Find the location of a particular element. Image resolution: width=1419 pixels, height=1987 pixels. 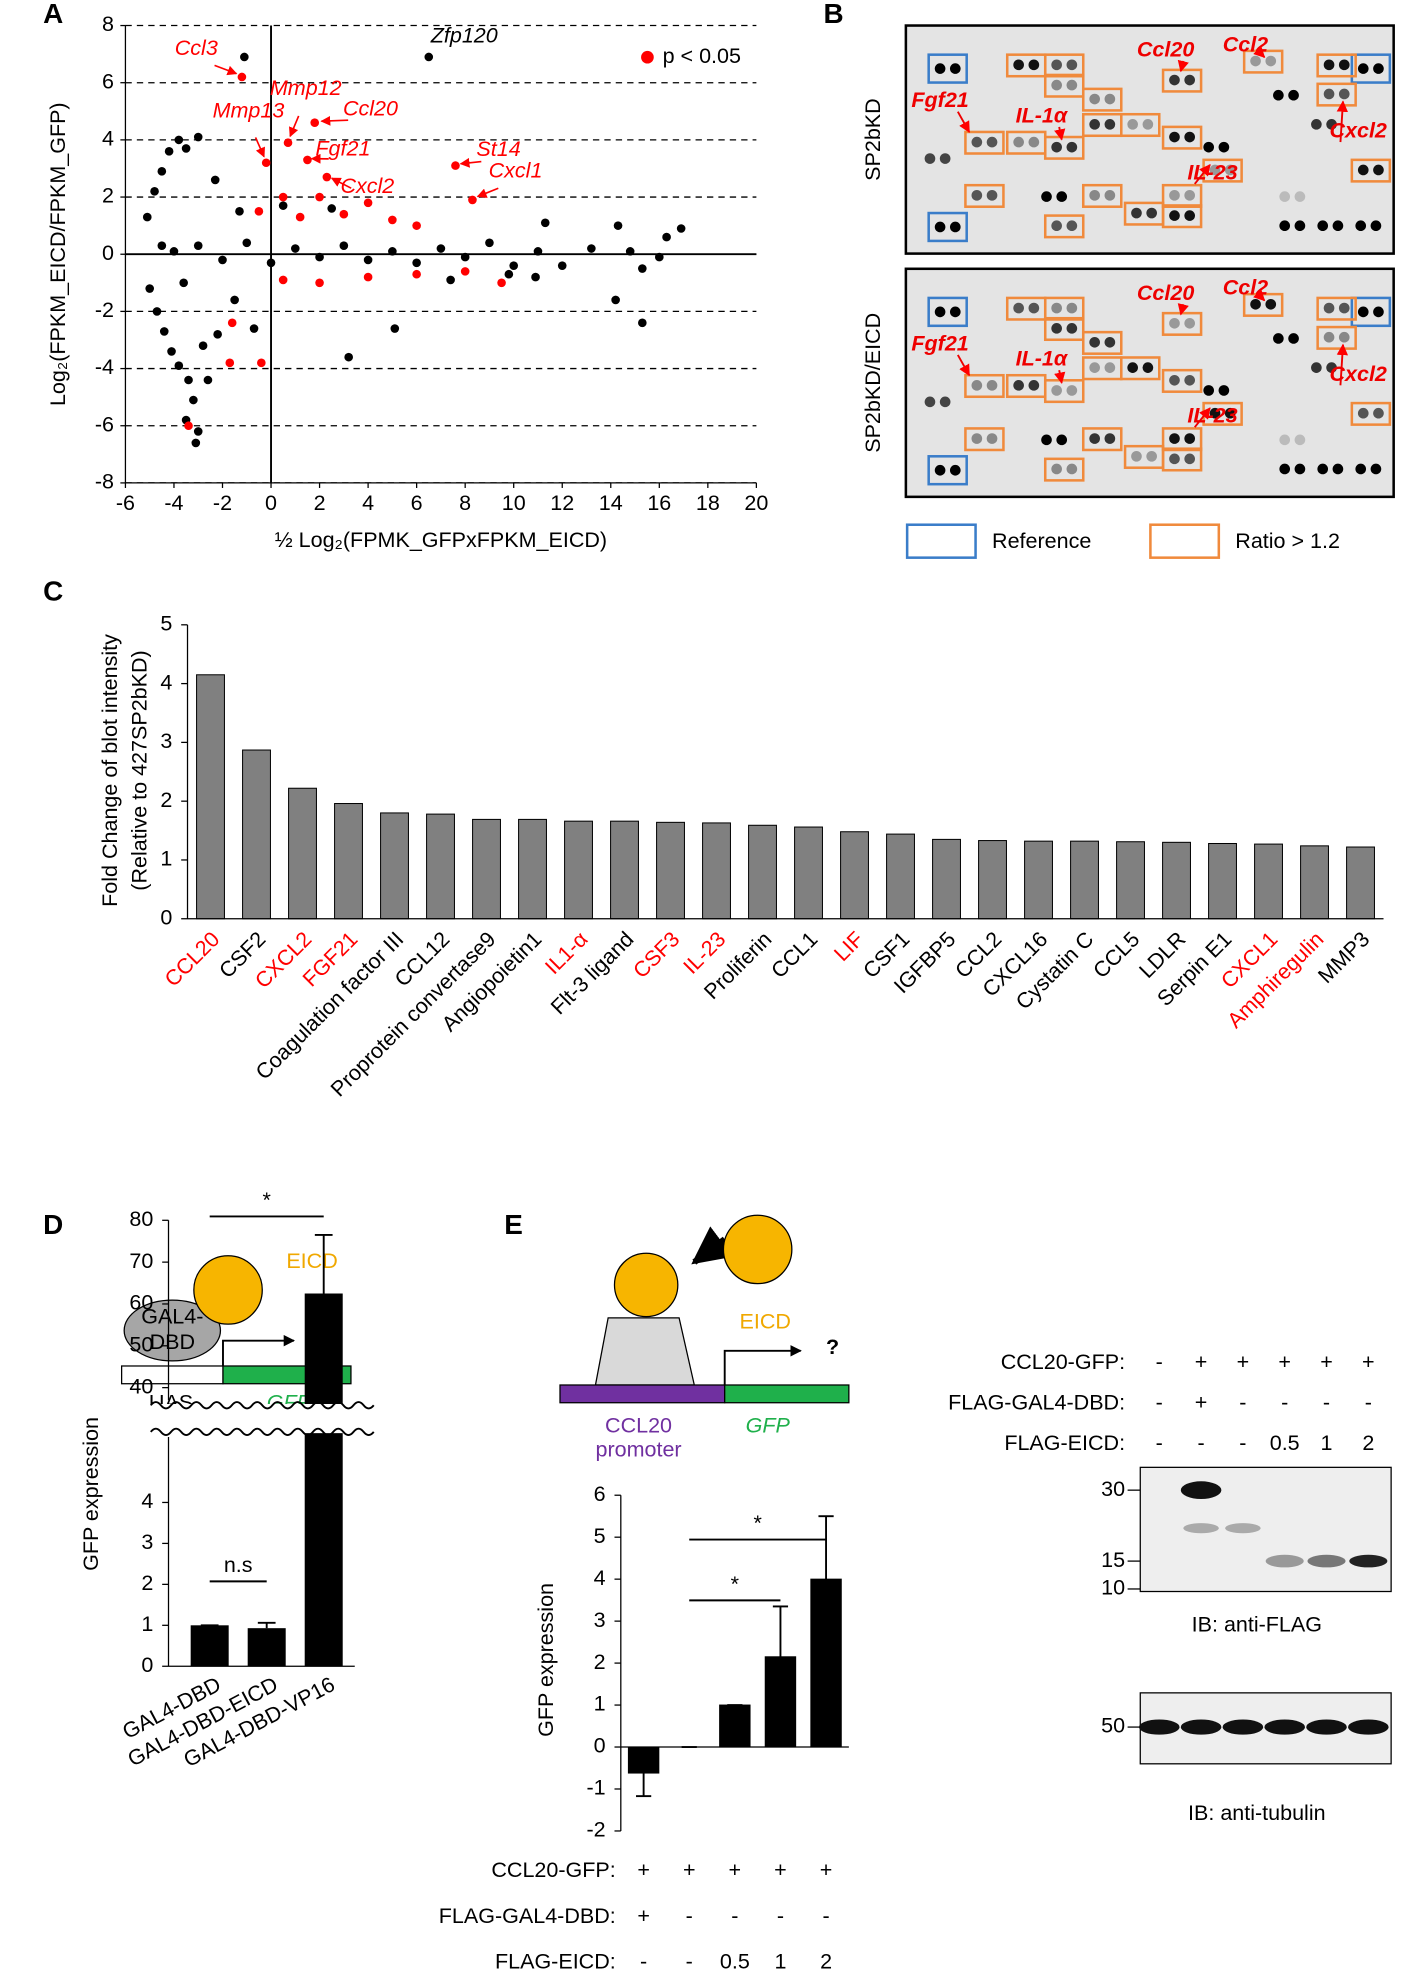

y-tick-label: 2 is located at coordinates (600, 1662).